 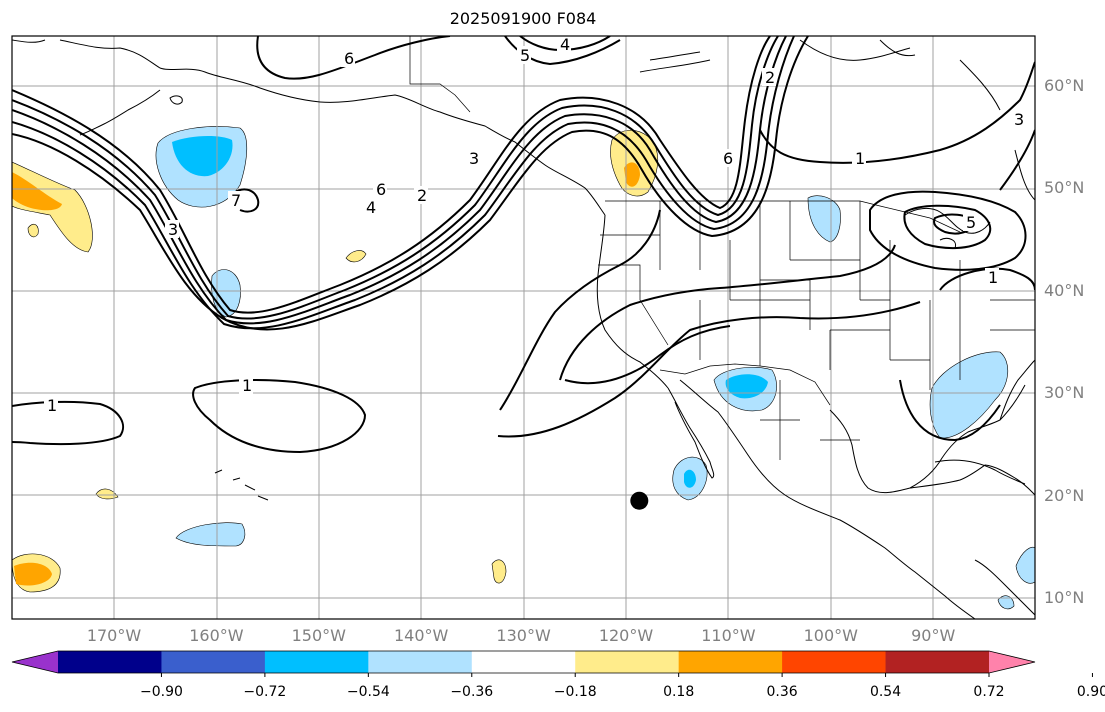 What do you see at coordinates (35, 662) in the screenshot?
I see `colorbar-extend-min` at bounding box center [35, 662].